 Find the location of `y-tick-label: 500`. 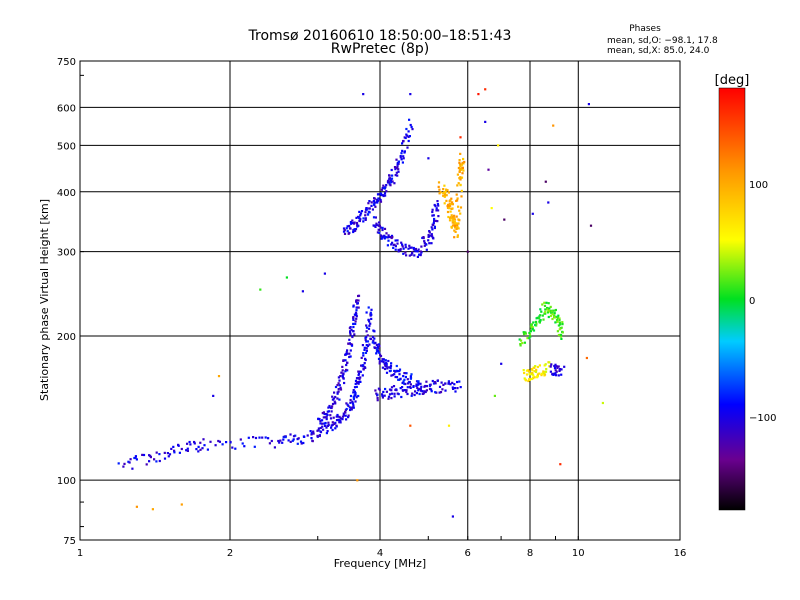

y-tick-label: 500 is located at coordinates (66, 146).